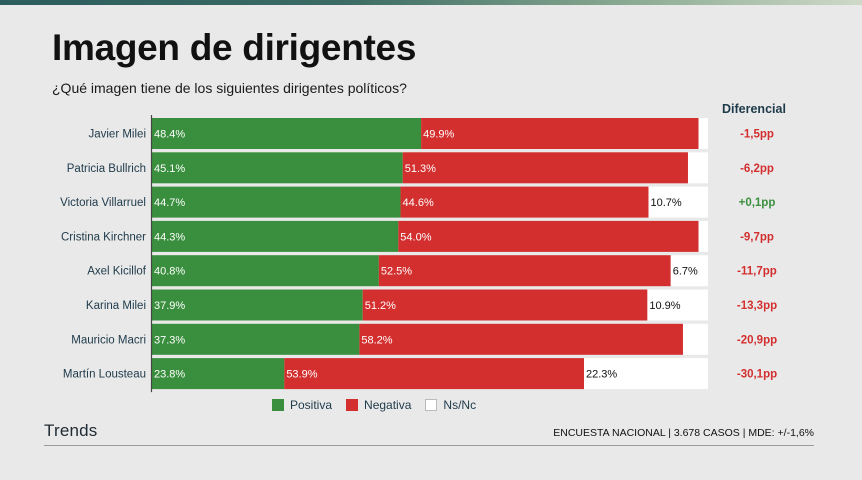 The image size is (862, 480). What do you see at coordinates (757, 272) in the screenshot?
I see `diferencial-value: -11,7pp` at bounding box center [757, 272].